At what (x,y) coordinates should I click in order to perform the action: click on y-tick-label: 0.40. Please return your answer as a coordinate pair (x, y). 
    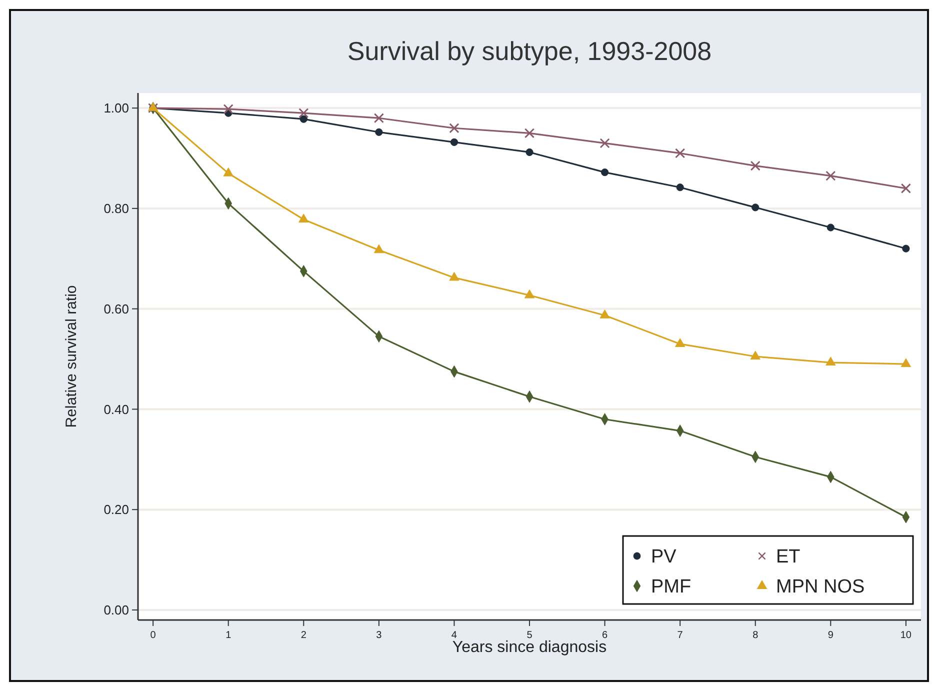
    Looking at the image, I should click on (116, 409).